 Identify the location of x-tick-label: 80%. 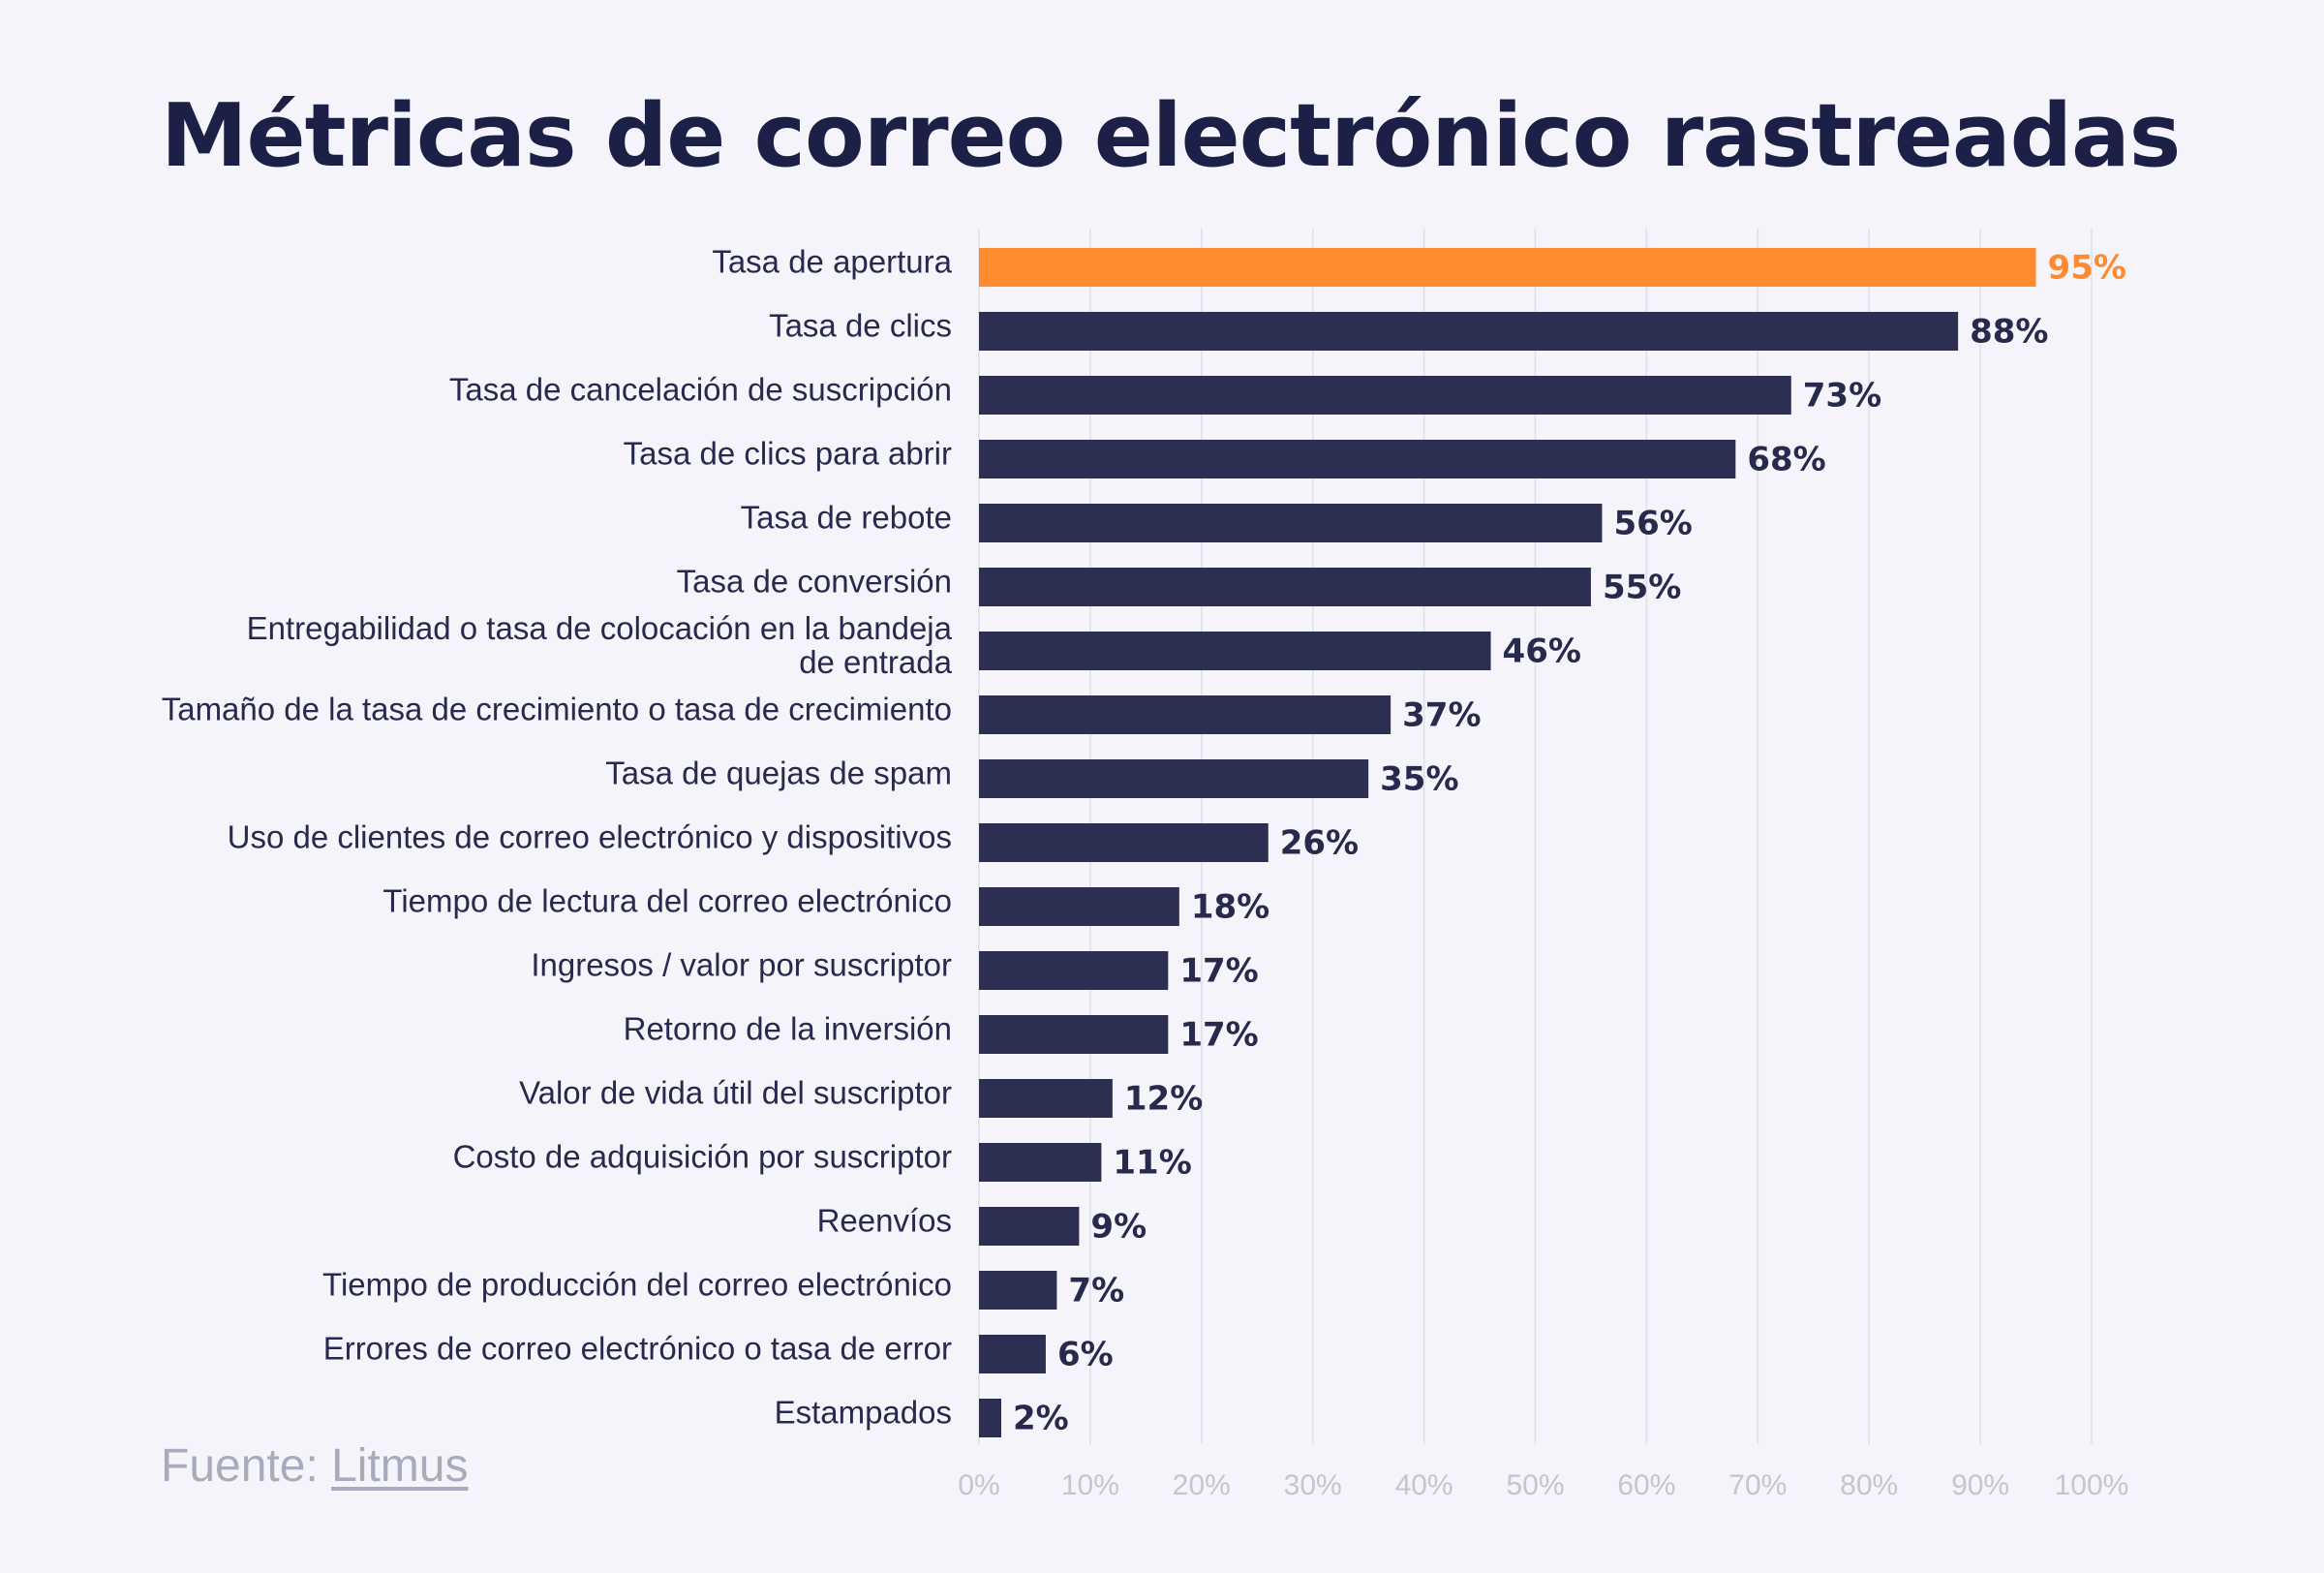
(1869, 1485).